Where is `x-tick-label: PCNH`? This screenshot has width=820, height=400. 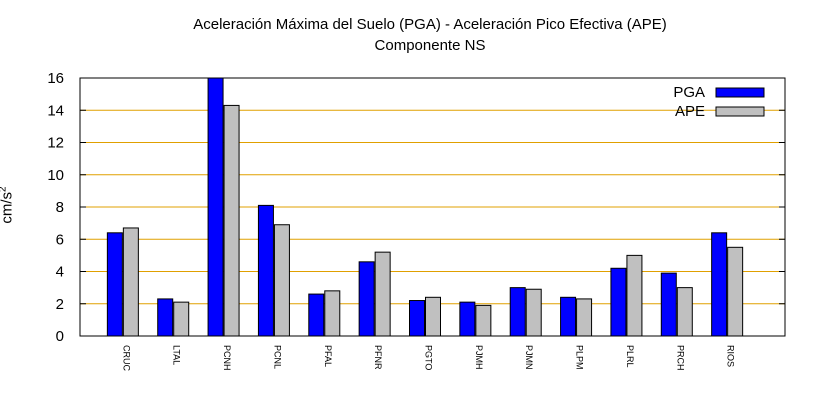
x-tick-label: PCNH is located at coordinates (227, 358).